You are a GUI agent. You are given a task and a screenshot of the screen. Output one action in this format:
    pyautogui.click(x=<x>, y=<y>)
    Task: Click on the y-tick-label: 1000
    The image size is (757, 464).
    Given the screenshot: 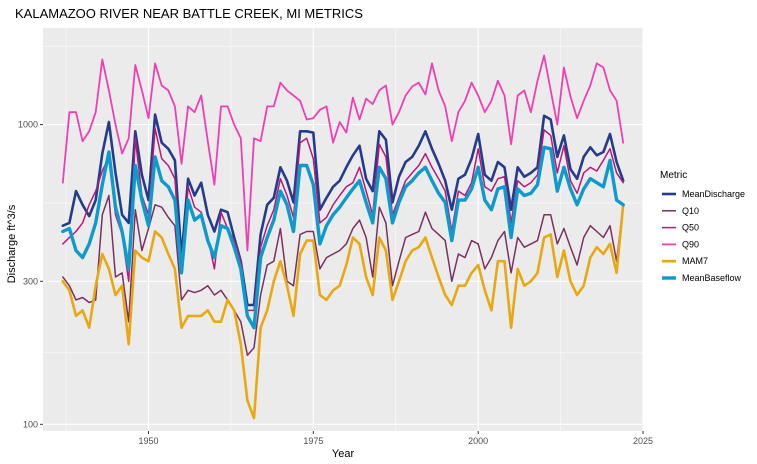 What is the action you would take?
    pyautogui.click(x=28, y=125)
    